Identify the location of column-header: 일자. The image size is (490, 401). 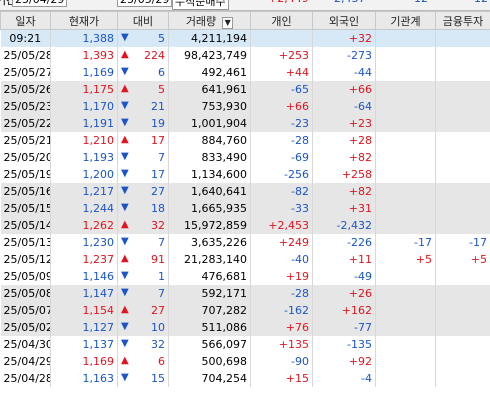
(25, 20).